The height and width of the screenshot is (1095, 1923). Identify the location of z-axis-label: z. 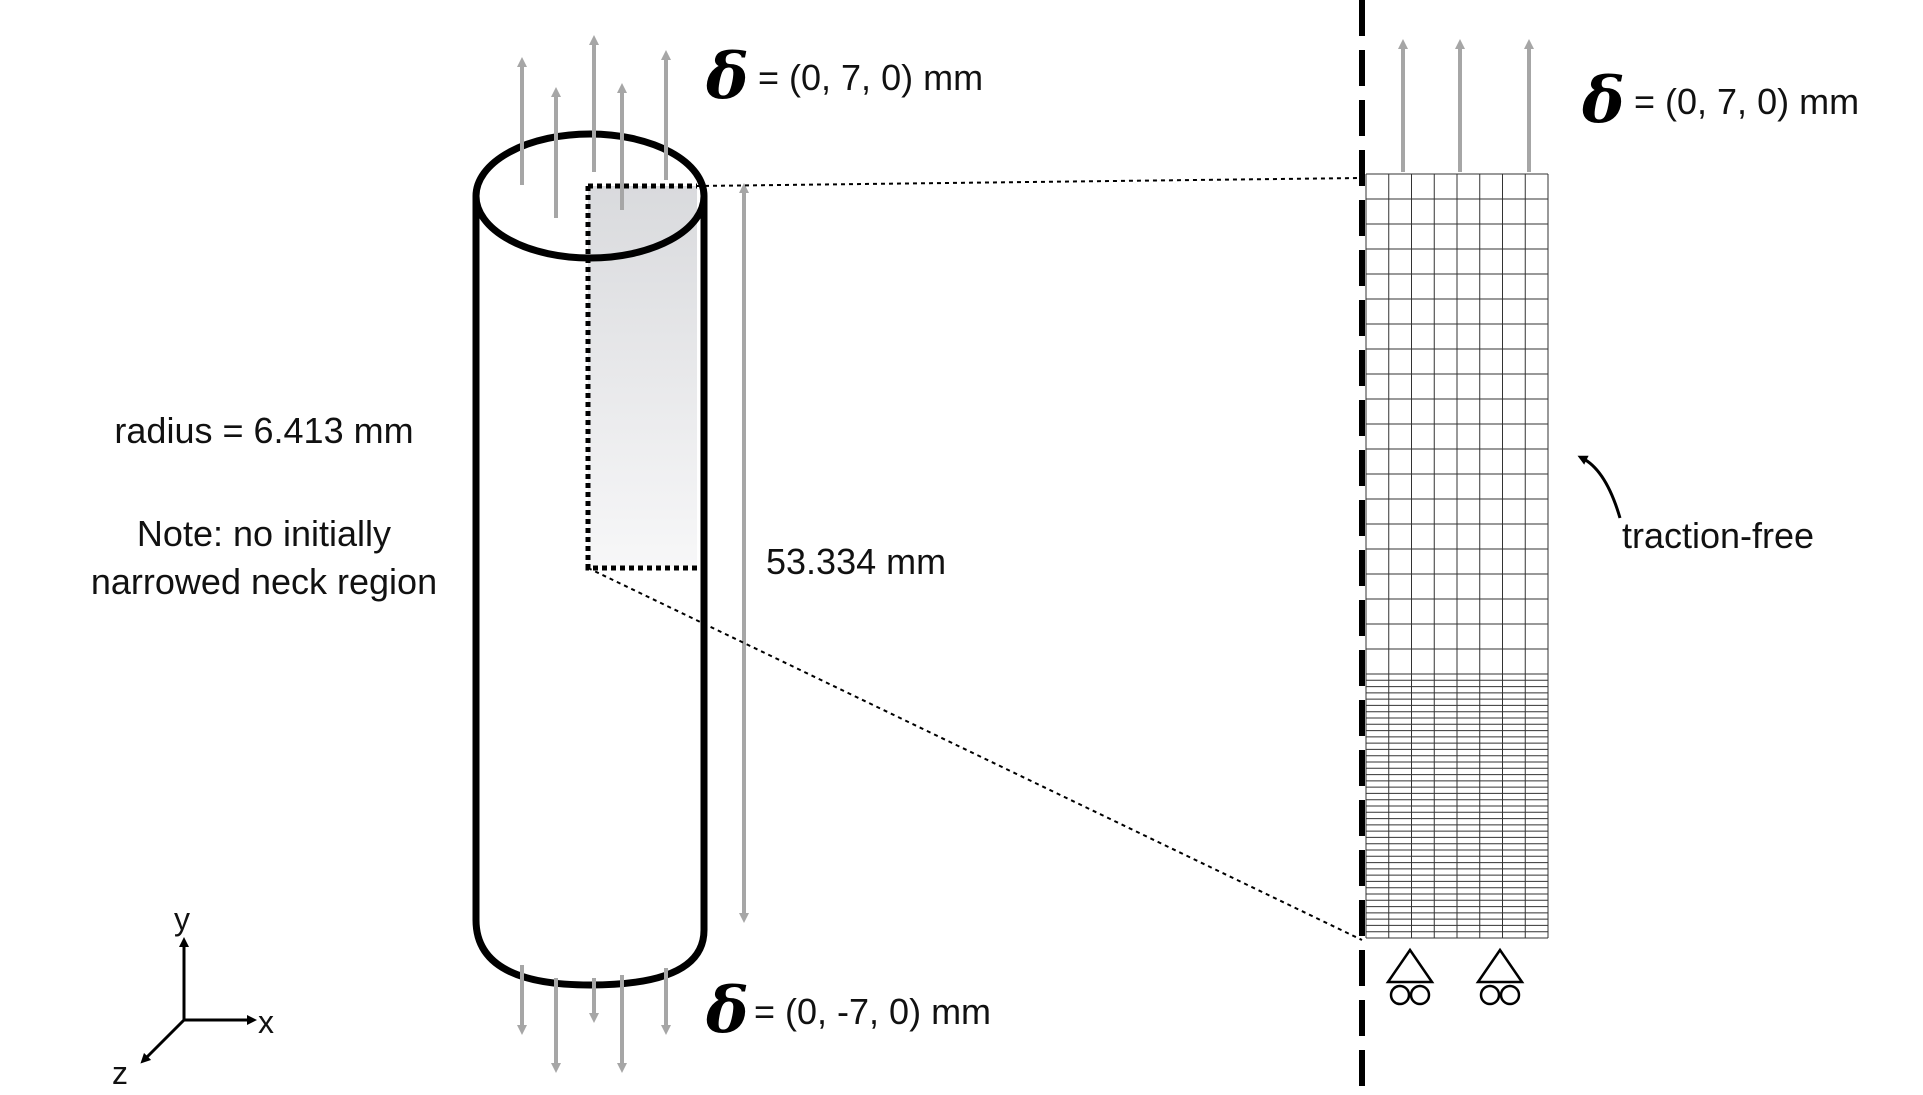
(120, 1073).